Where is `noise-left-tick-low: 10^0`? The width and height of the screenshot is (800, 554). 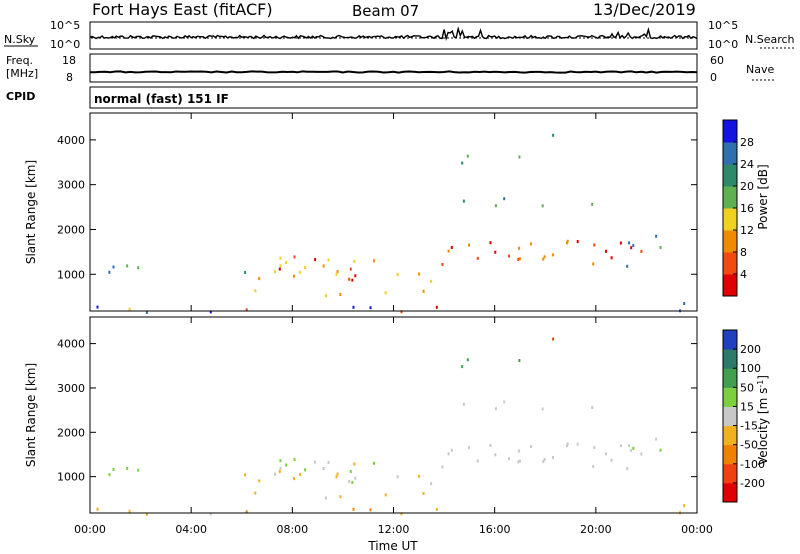
noise-left-tick-low: 10^0 is located at coordinates (65, 44).